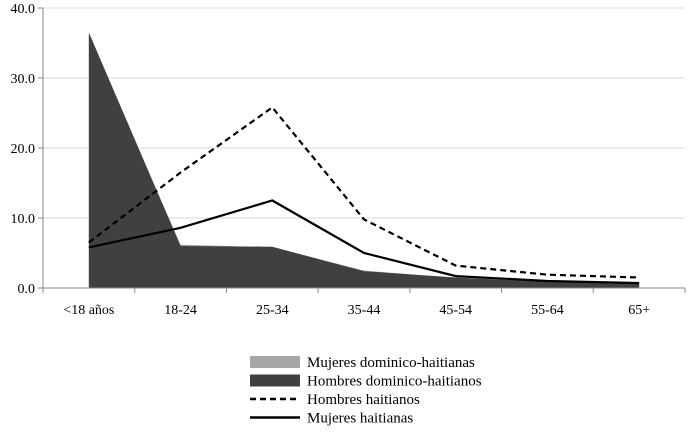 This screenshot has height=448, width=698. What do you see at coordinates (391, 363) in the screenshot?
I see `legend-label-0: Mujeres dominico-haitianas` at bounding box center [391, 363].